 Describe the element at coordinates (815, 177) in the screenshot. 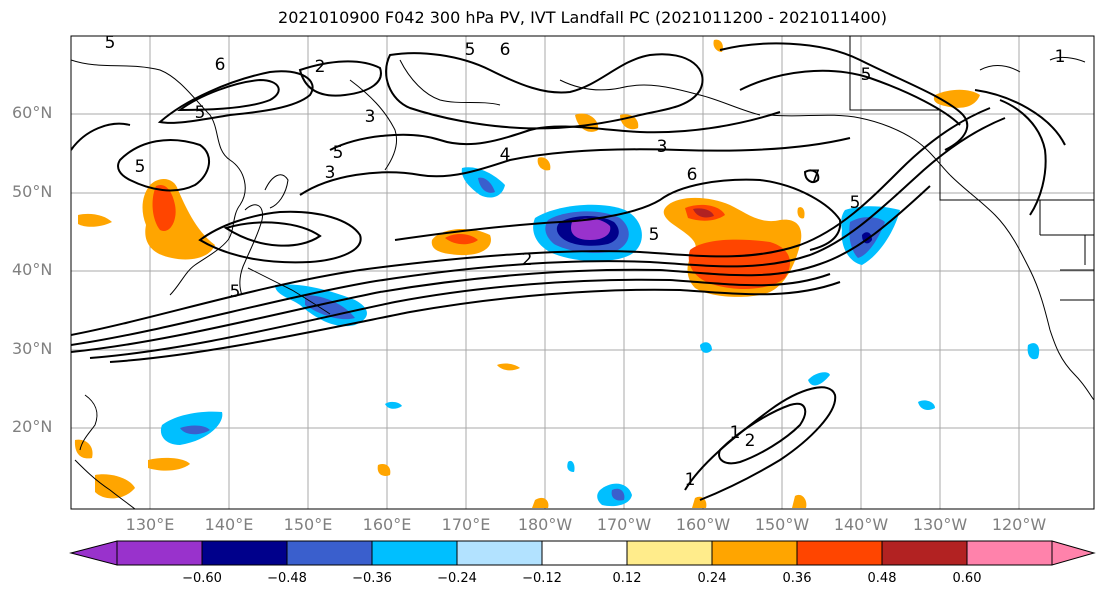

I see `contour-label: 7` at that location.